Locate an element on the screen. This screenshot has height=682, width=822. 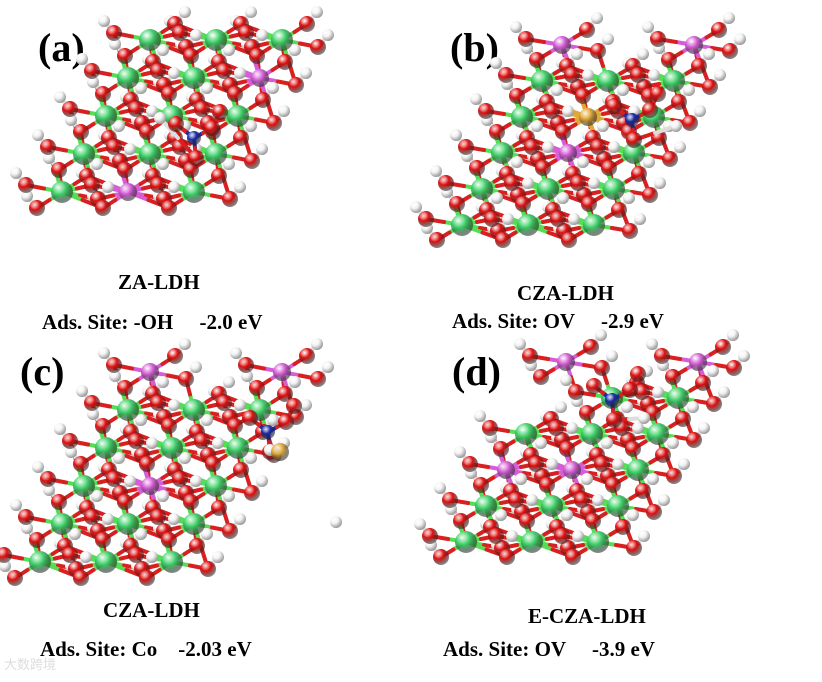
panel-d-name: E-CZA-LDH is located at coordinates (587, 616).